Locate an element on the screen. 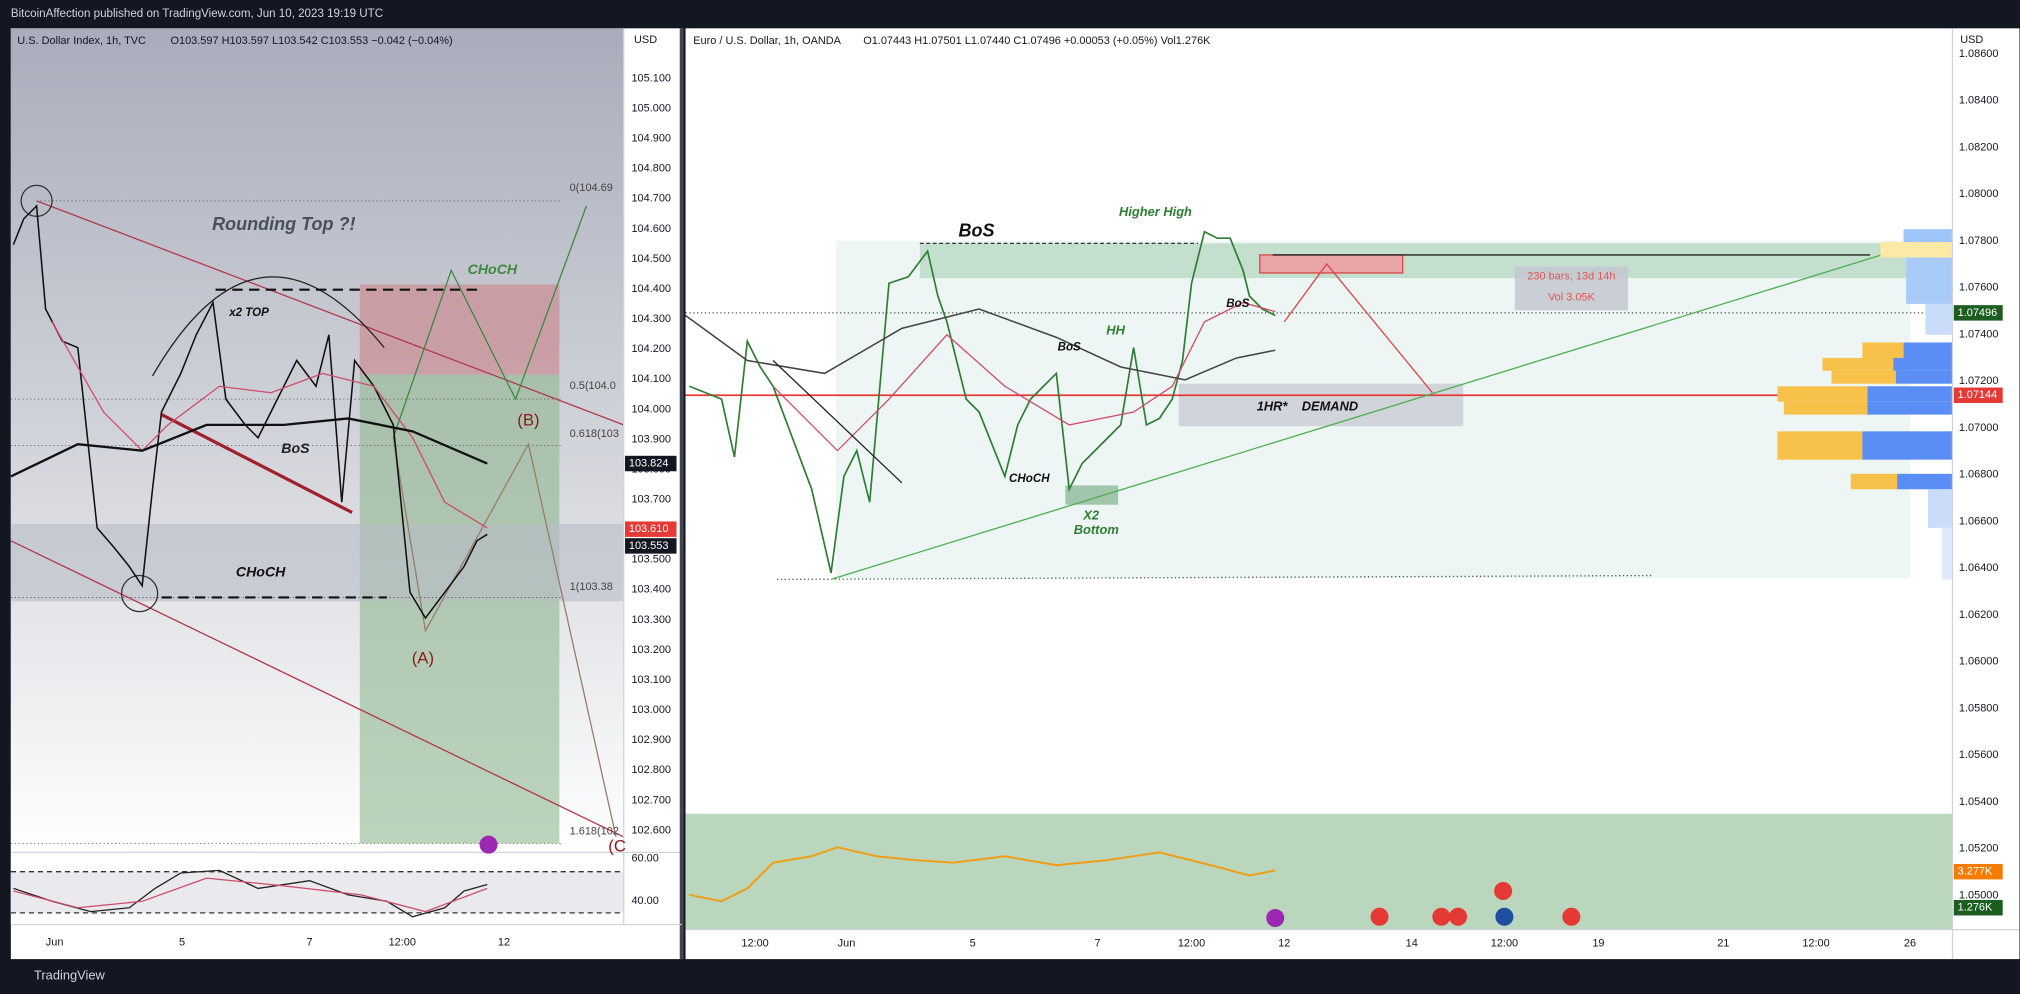  price-label: 1.05400 is located at coordinates (1979, 802).